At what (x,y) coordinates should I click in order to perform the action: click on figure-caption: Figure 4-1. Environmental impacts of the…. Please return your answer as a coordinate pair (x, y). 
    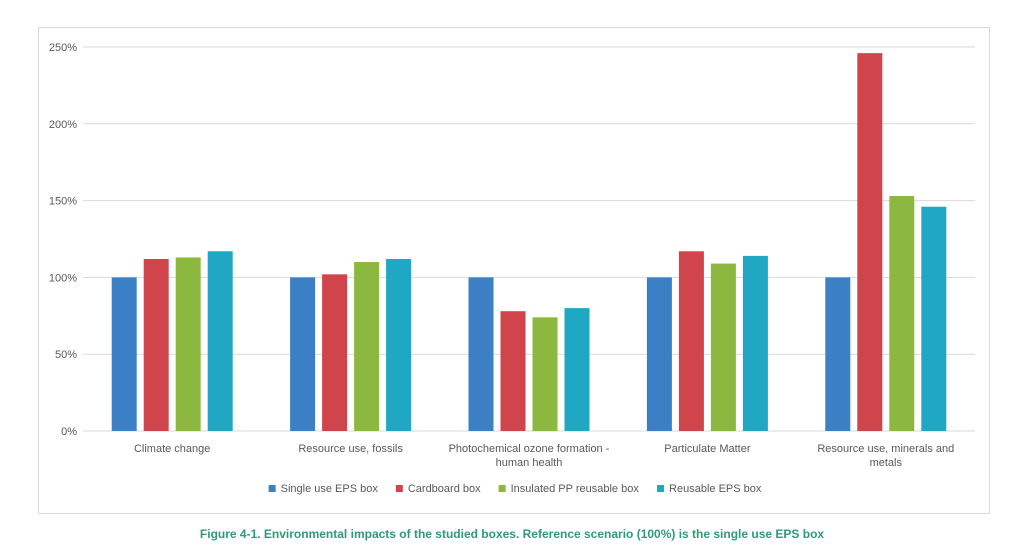
    Looking at the image, I should click on (512, 534).